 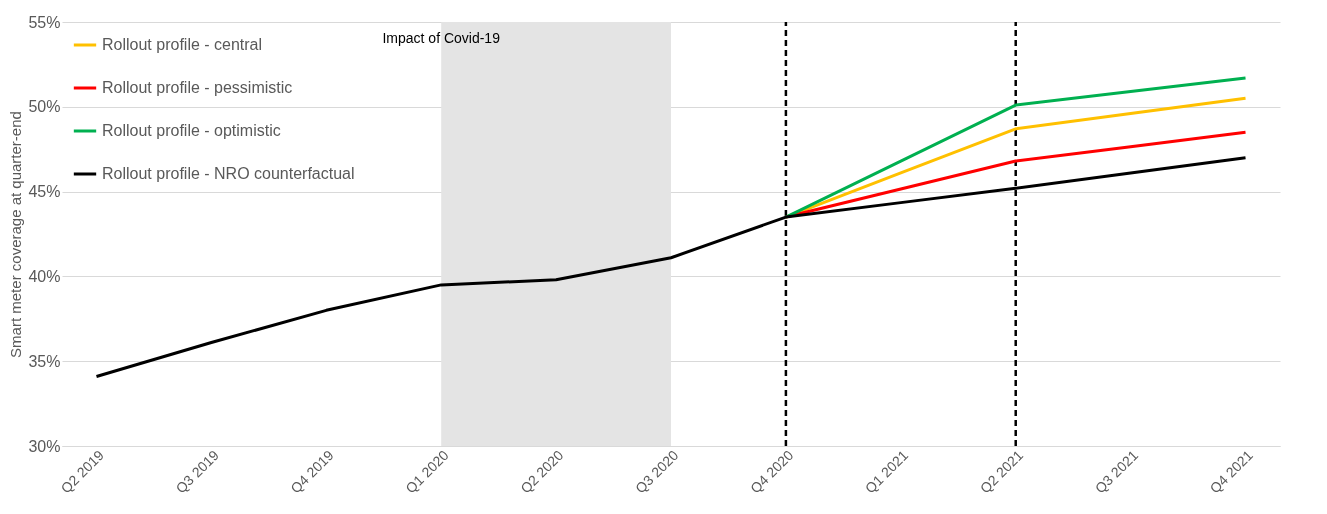 What do you see at coordinates (441, 38) in the screenshot?
I see `band-label: Impact of Covid-19` at bounding box center [441, 38].